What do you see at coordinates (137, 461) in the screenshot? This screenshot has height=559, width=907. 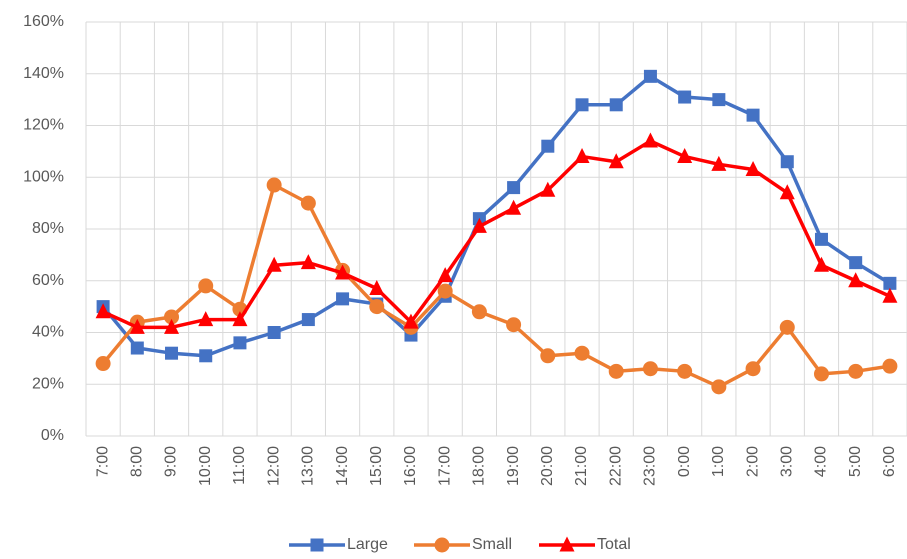 I see `x-tick-label: 8:00` at bounding box center [137, 461].